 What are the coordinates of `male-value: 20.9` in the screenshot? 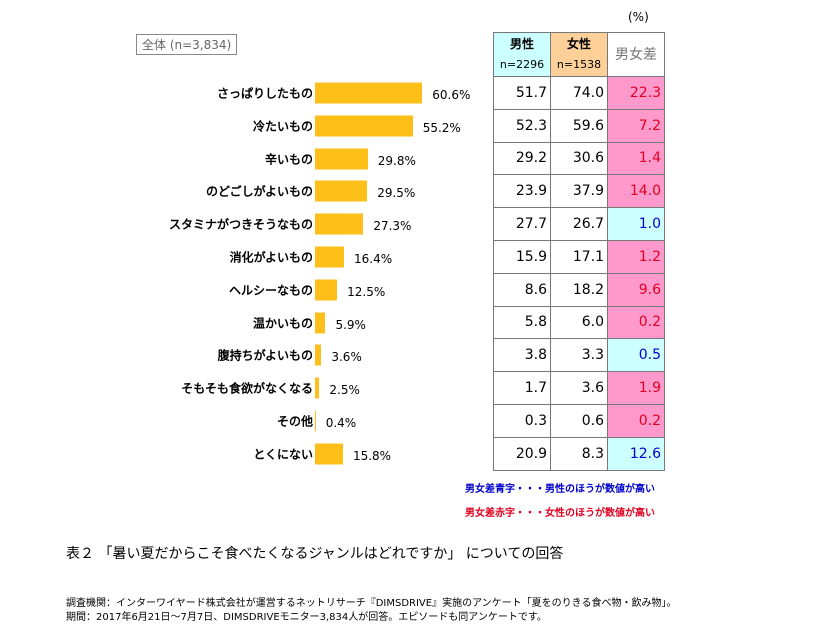 It's located at (522, 453).